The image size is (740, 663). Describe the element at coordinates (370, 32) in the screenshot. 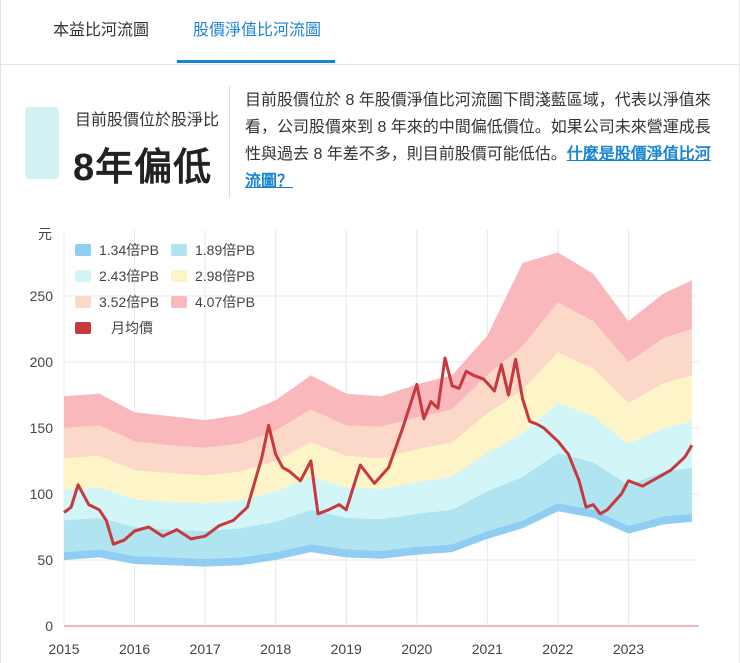

I see `tab-bar: 本益比河流圖 股價淨值比河流圖` at that location.